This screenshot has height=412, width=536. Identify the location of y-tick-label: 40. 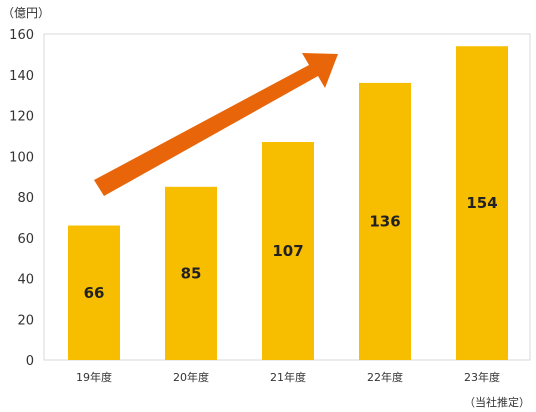
(25, 280).